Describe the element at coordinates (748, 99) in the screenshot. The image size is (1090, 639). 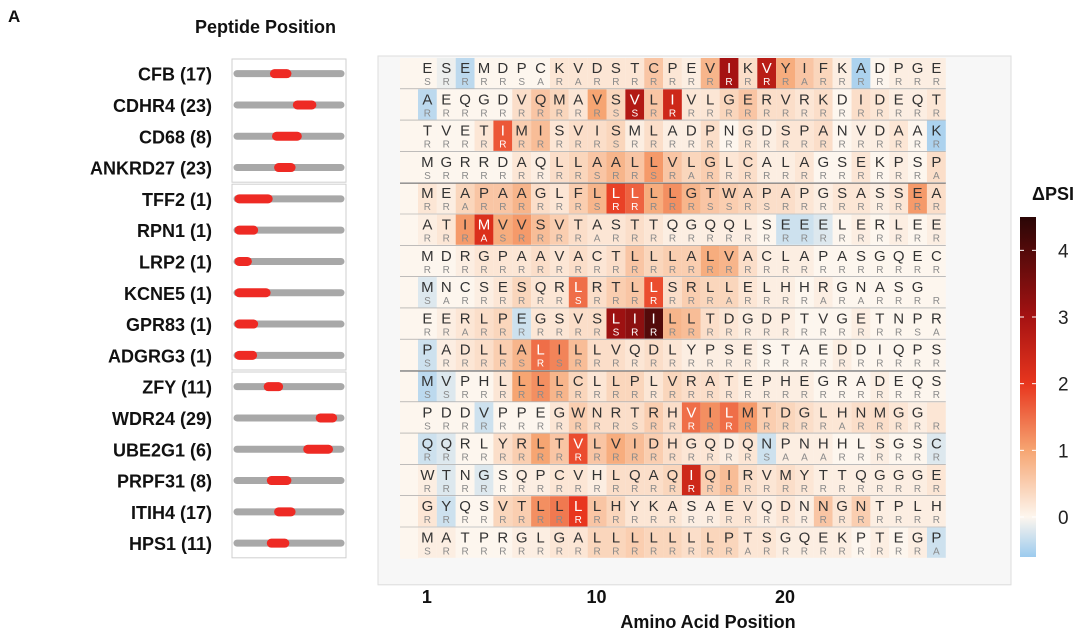
I see `residue-letter: E` at that location.